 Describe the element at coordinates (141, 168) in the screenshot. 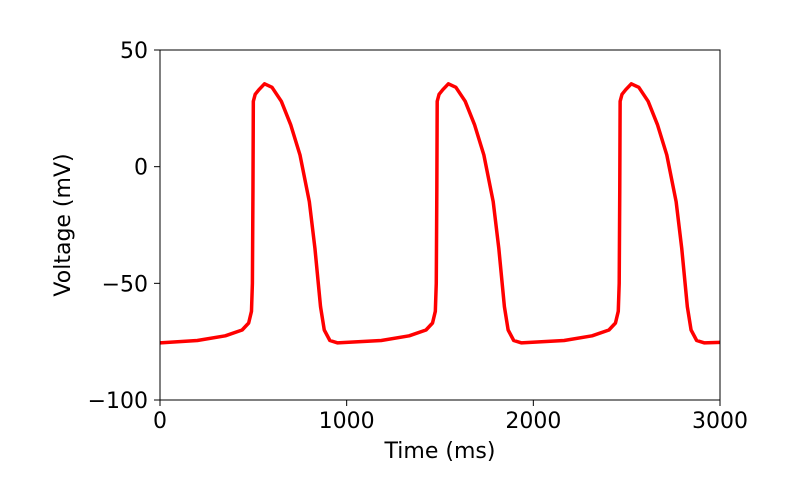

I see `y-tick-label: 0` at that location.